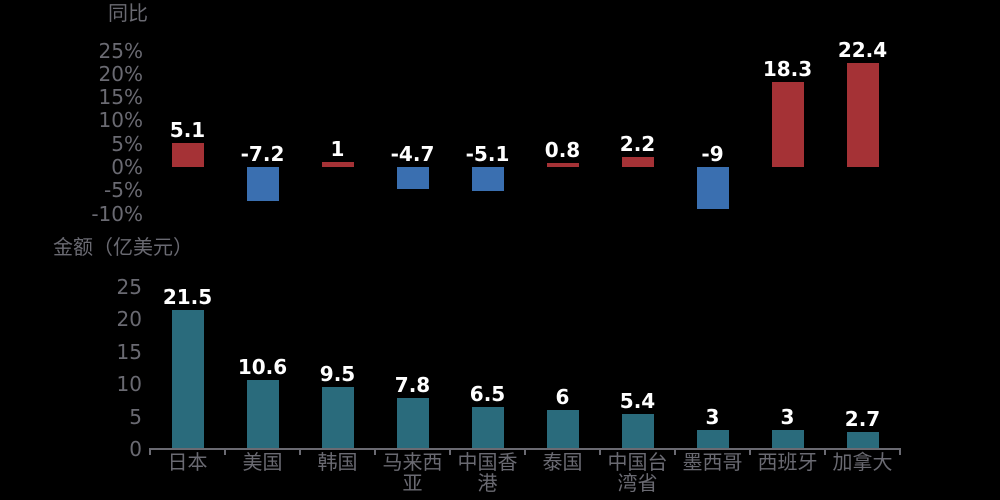 The image size is (1000, 500). I want to click on amount-value-label: 6, so click(562, 397).